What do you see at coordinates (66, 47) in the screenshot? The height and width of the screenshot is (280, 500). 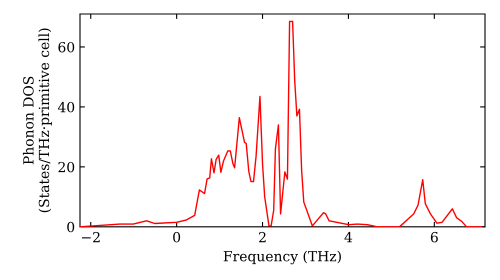 I see `y-tick-label: 60` at bounding box center [66, 47].